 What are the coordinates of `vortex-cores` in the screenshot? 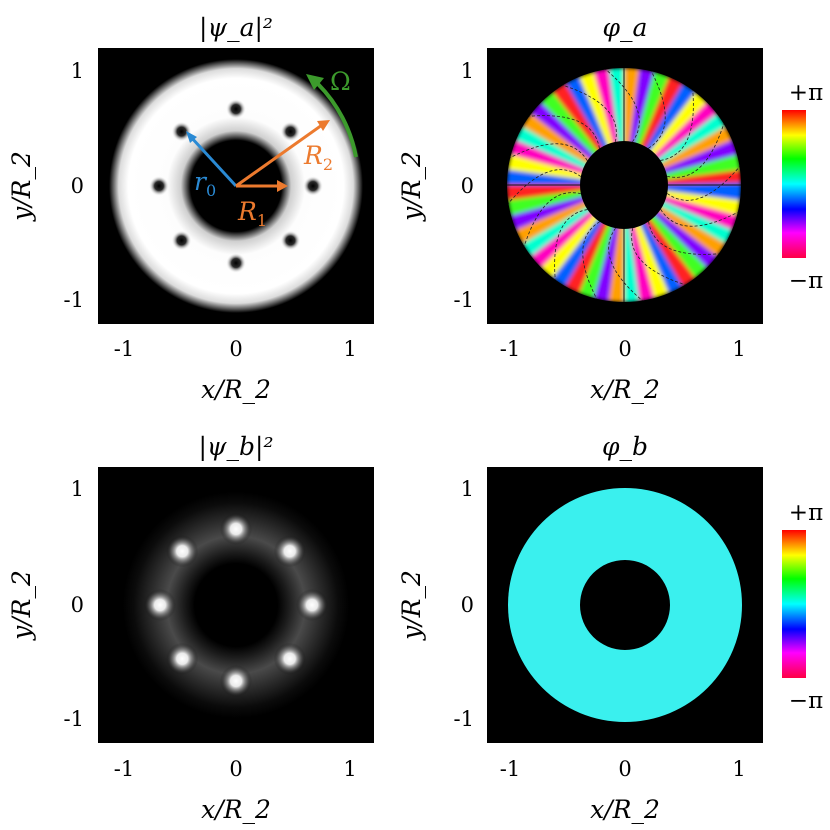 It's located at (236, 186).